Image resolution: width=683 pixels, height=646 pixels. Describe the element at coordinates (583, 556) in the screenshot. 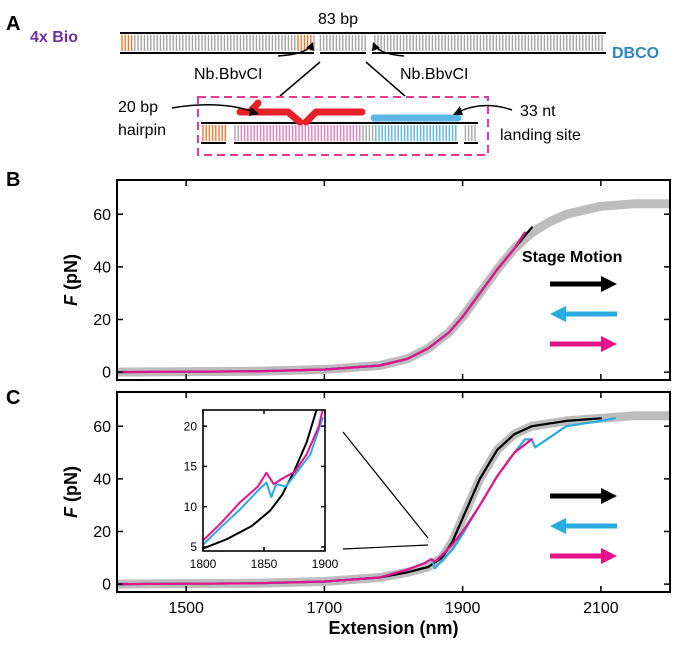

I see `c-arrow-magenta` at that location.